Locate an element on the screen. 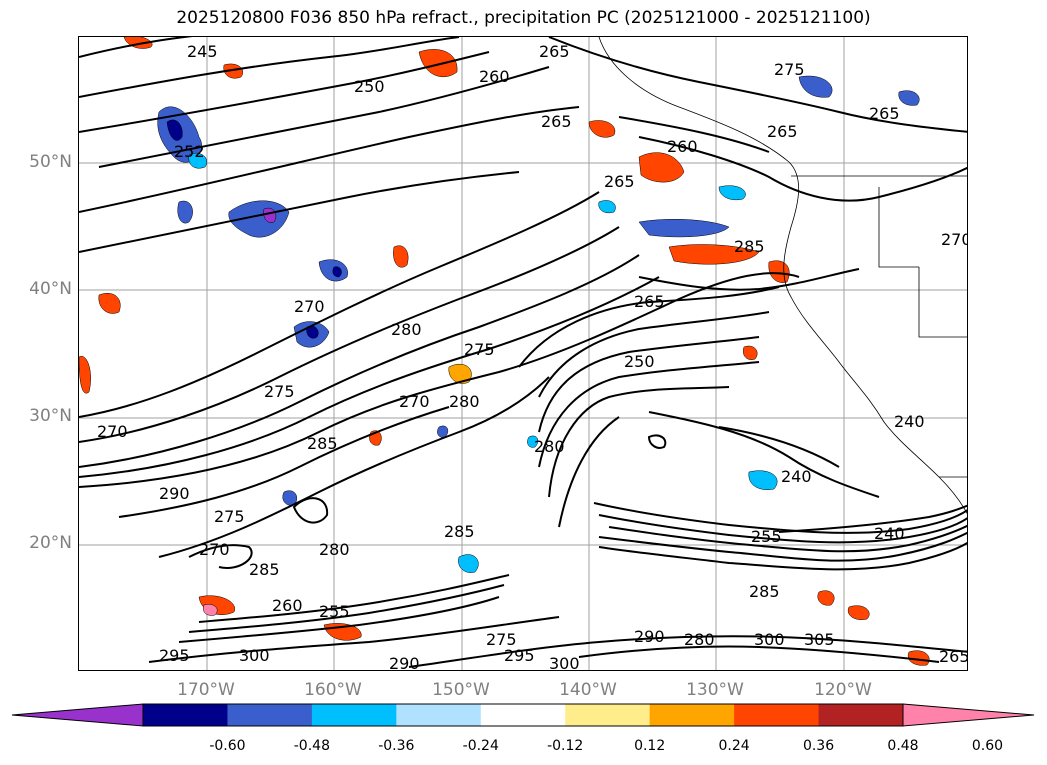  colorbar-tick-label: 0.60 is located at coordinates (987, 746).